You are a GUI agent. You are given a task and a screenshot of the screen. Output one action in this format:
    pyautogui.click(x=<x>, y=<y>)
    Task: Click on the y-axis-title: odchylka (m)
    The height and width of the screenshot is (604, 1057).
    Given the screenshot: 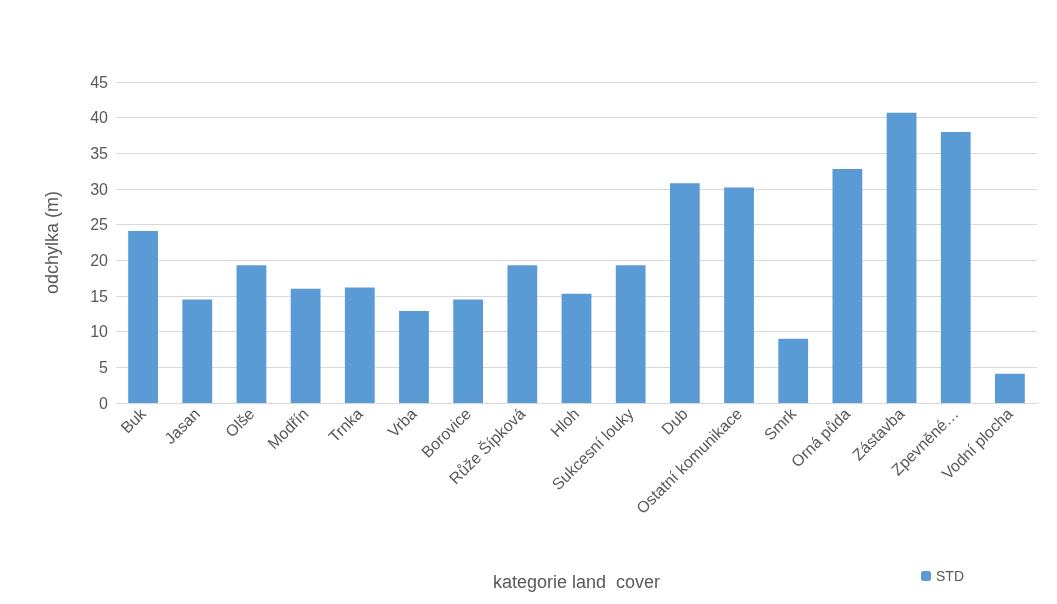 What is the action you would take?
    pyautogui.click(x=52, y=242)
    